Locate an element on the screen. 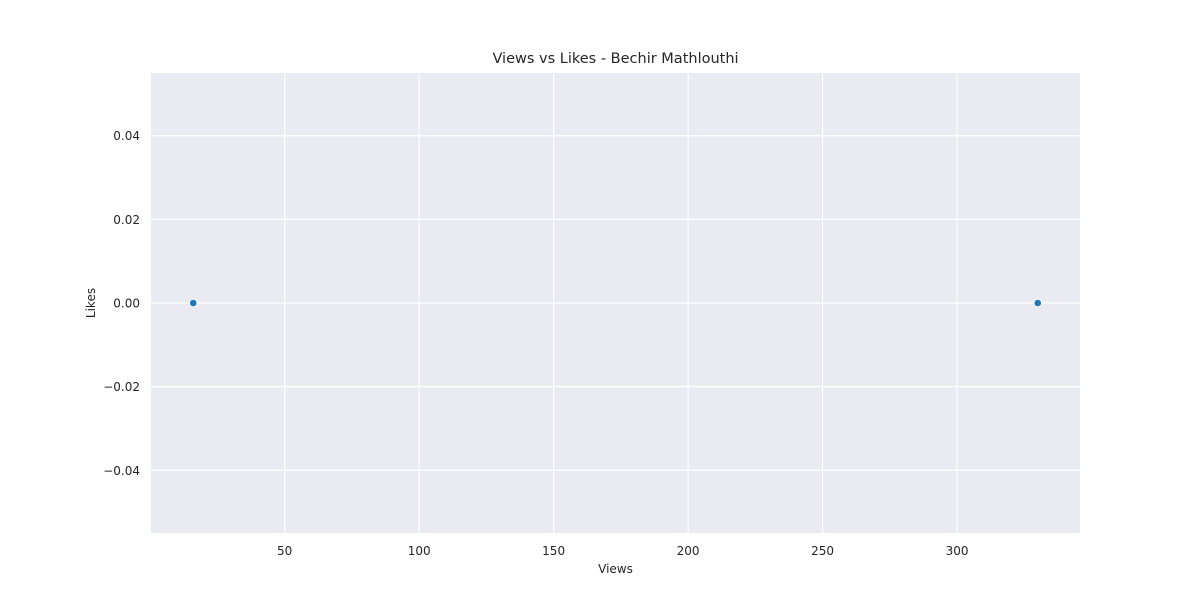  x-tick-label: 50 is located at coordinates (284, 551).